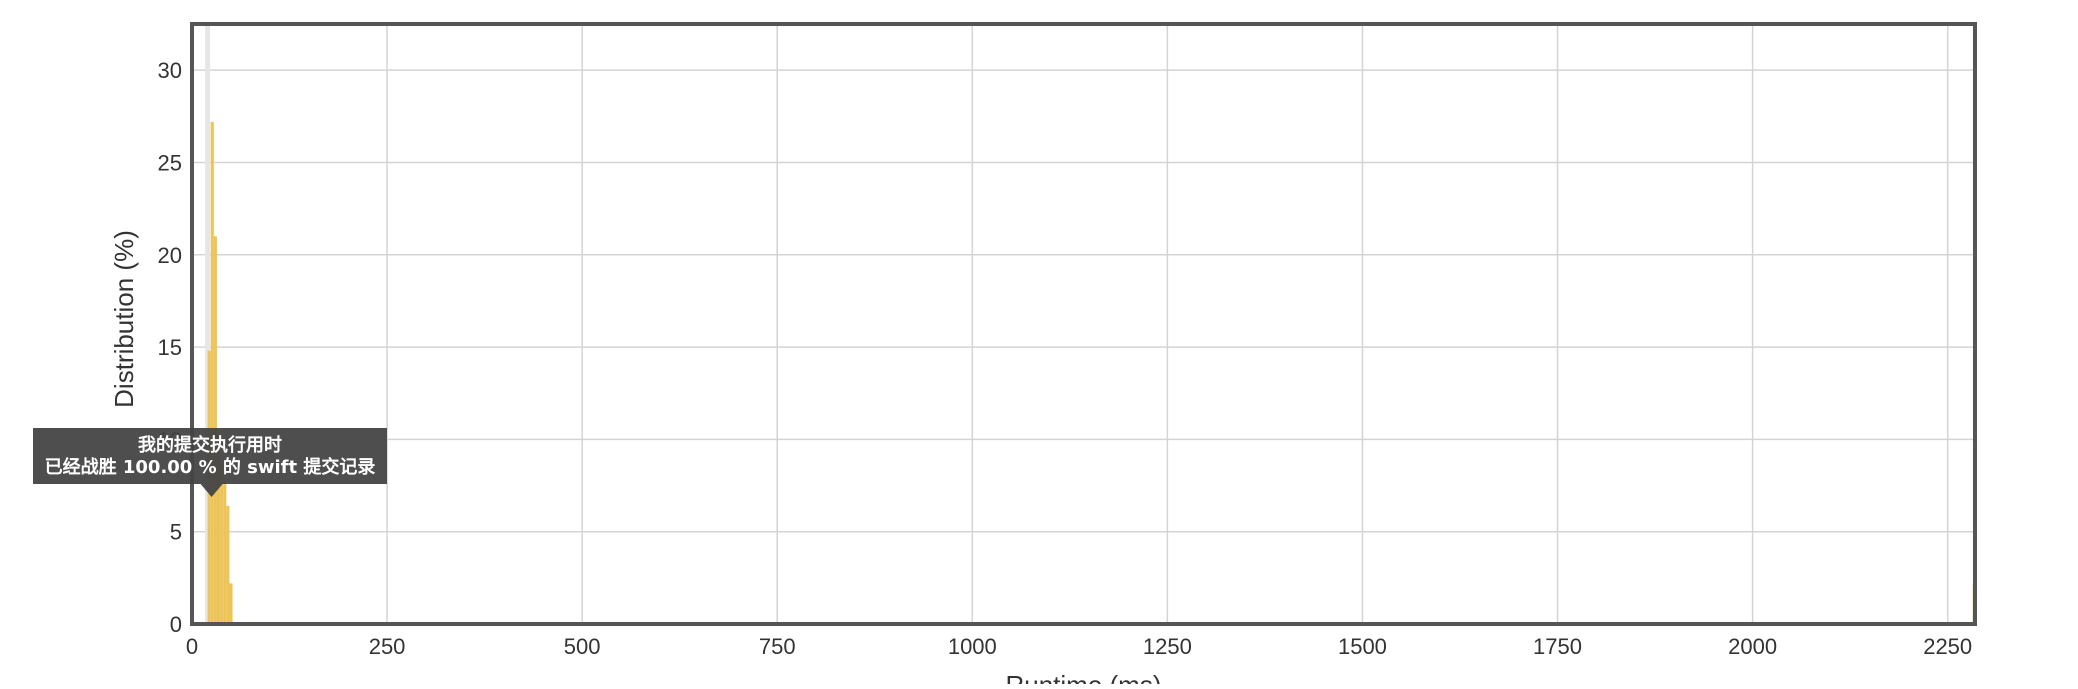  What do you see at coordinates (176, 532) in the screenshot?
I see `y-tick-label: 5` at bounding box center [176, 532].